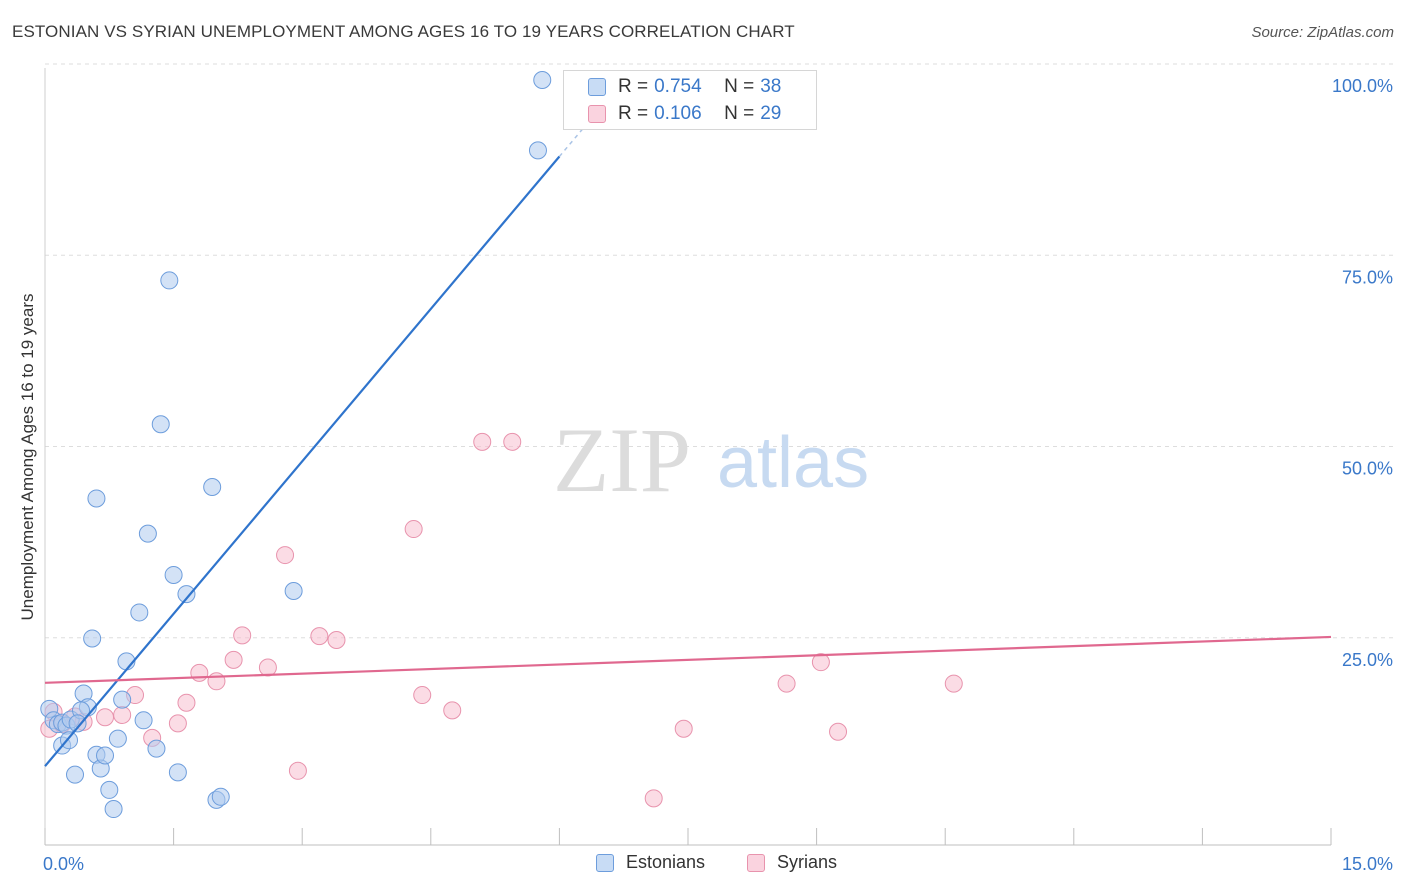 This screenshot has width=1406, height=892. I want to click on y-tick-label: 50.0%, so click(1367, 469).